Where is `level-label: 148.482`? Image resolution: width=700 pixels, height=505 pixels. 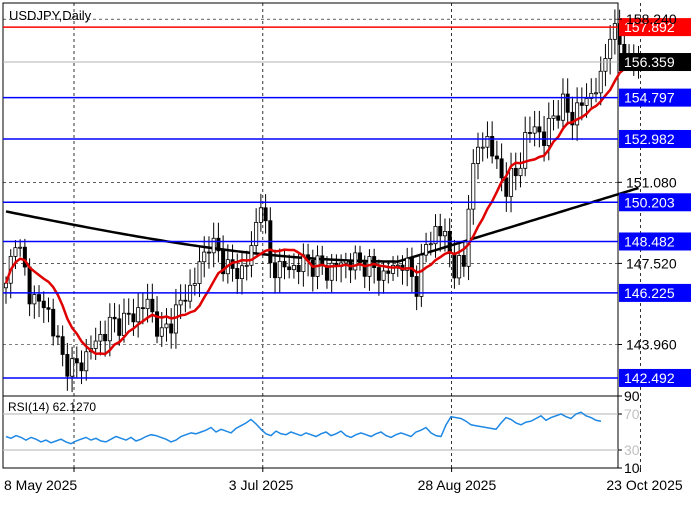 level-label: 148.482 is located at coordinates (649, 241).